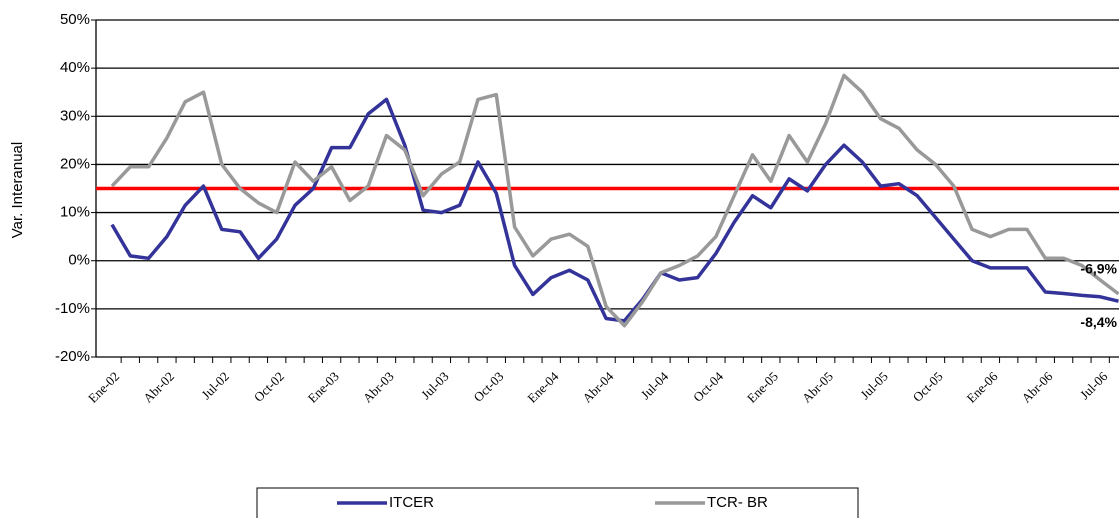 This screenshot has height=518, width=1119. Describe the element at coordinates (378, 387) in the screenshot. I see `x-tick-label: Abr-03` at that location.